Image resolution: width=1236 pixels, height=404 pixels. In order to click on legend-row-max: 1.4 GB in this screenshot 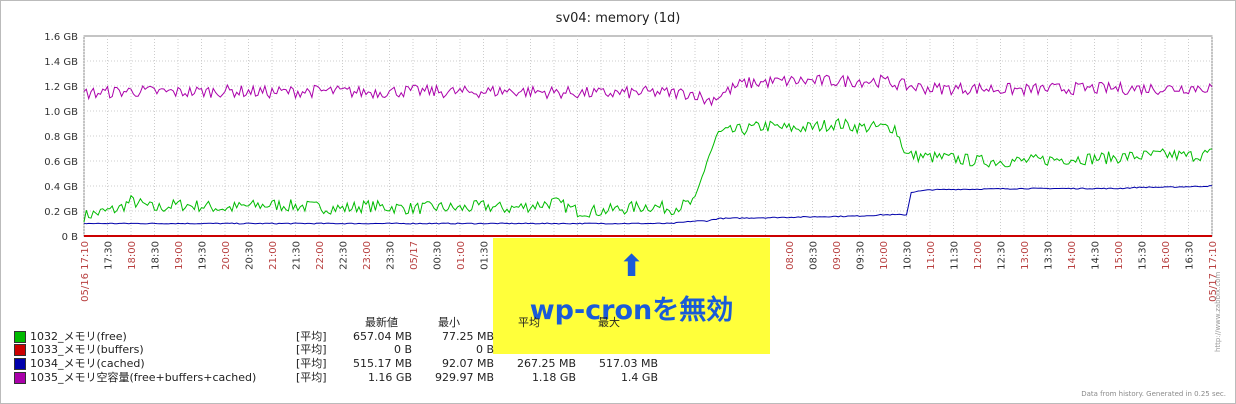, I will do `click(639, 377)`.